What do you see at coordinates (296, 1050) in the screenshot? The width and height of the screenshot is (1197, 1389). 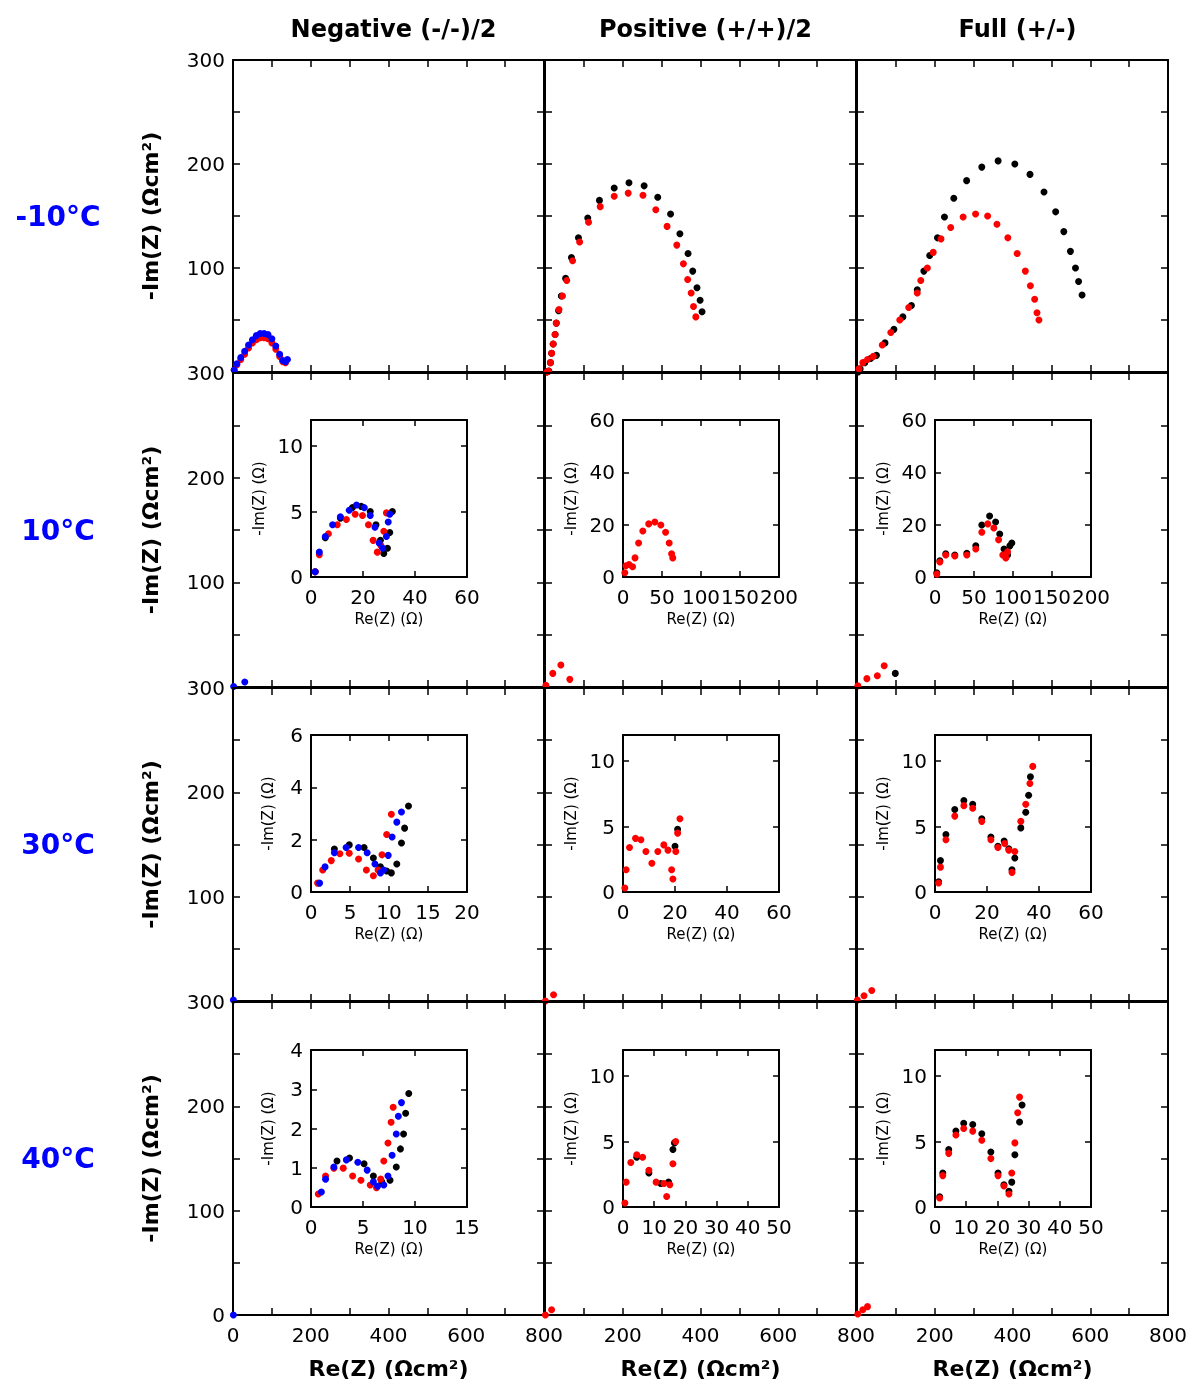 I see `y-tick-label: 4` at bounding box center [296, 1050].